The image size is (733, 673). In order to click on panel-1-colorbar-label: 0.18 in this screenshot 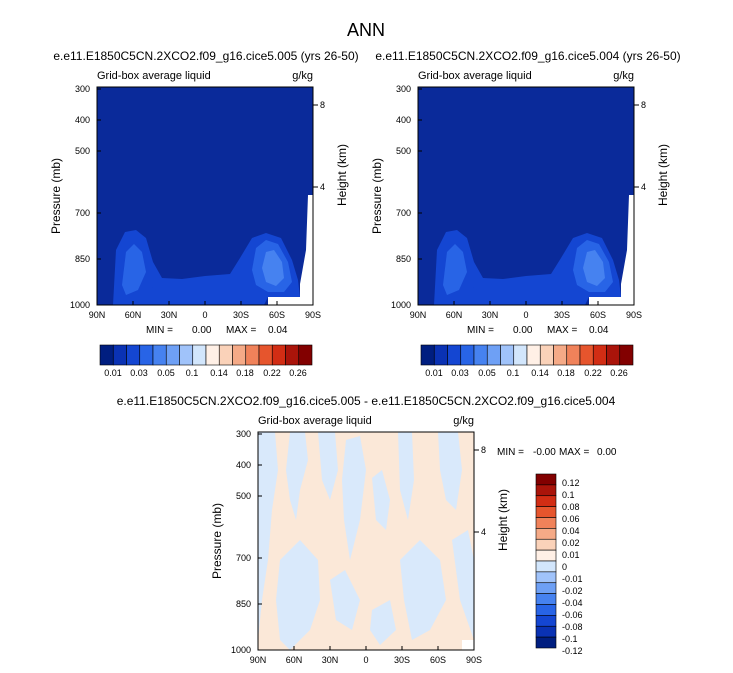, I will do `click(245, 373)`.